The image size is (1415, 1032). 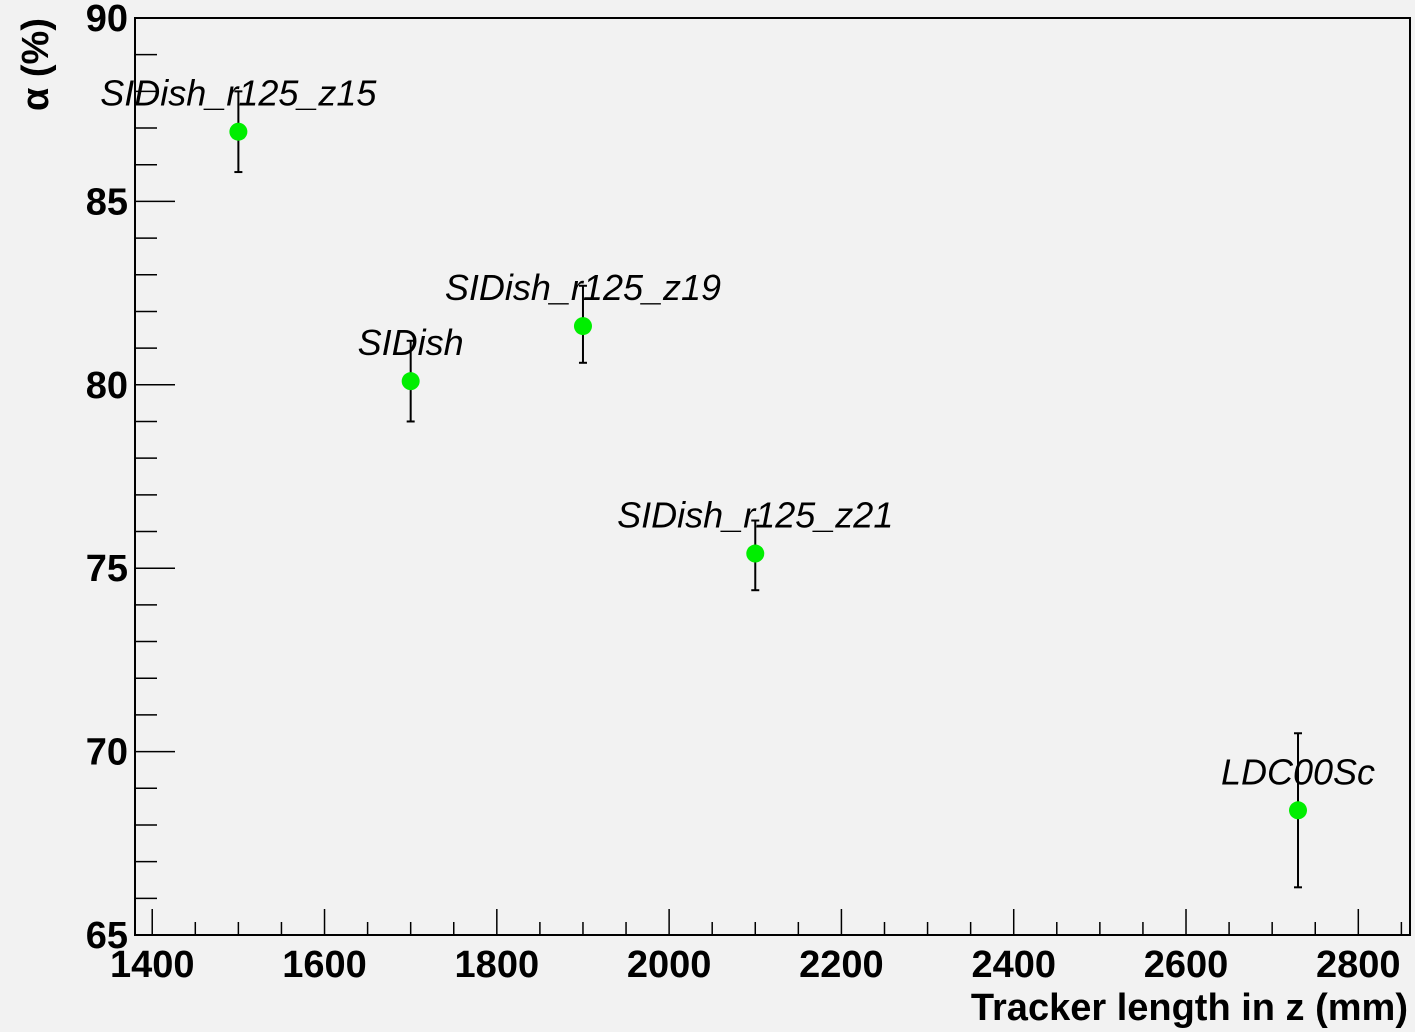 I want to click on y-tick-label: 90, so click(x=107, y=20).